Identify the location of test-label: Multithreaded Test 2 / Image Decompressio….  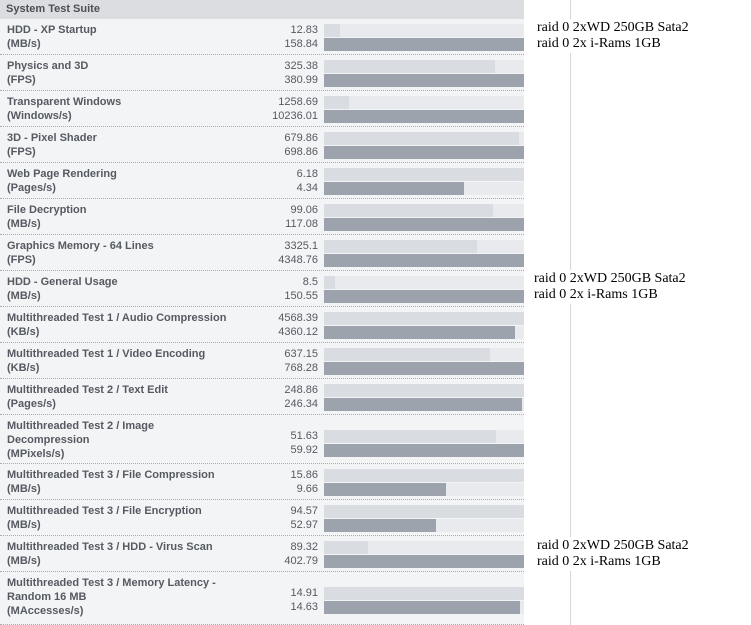
(80, 440).